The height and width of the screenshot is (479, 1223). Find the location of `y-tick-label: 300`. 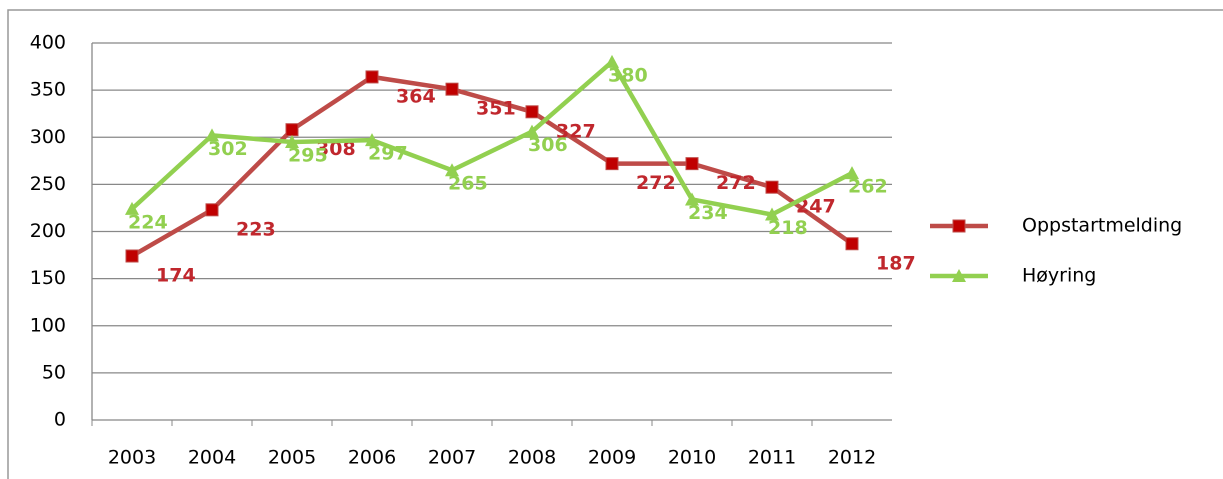

y-tick-label: 300 is located at coordinates (48, 137).